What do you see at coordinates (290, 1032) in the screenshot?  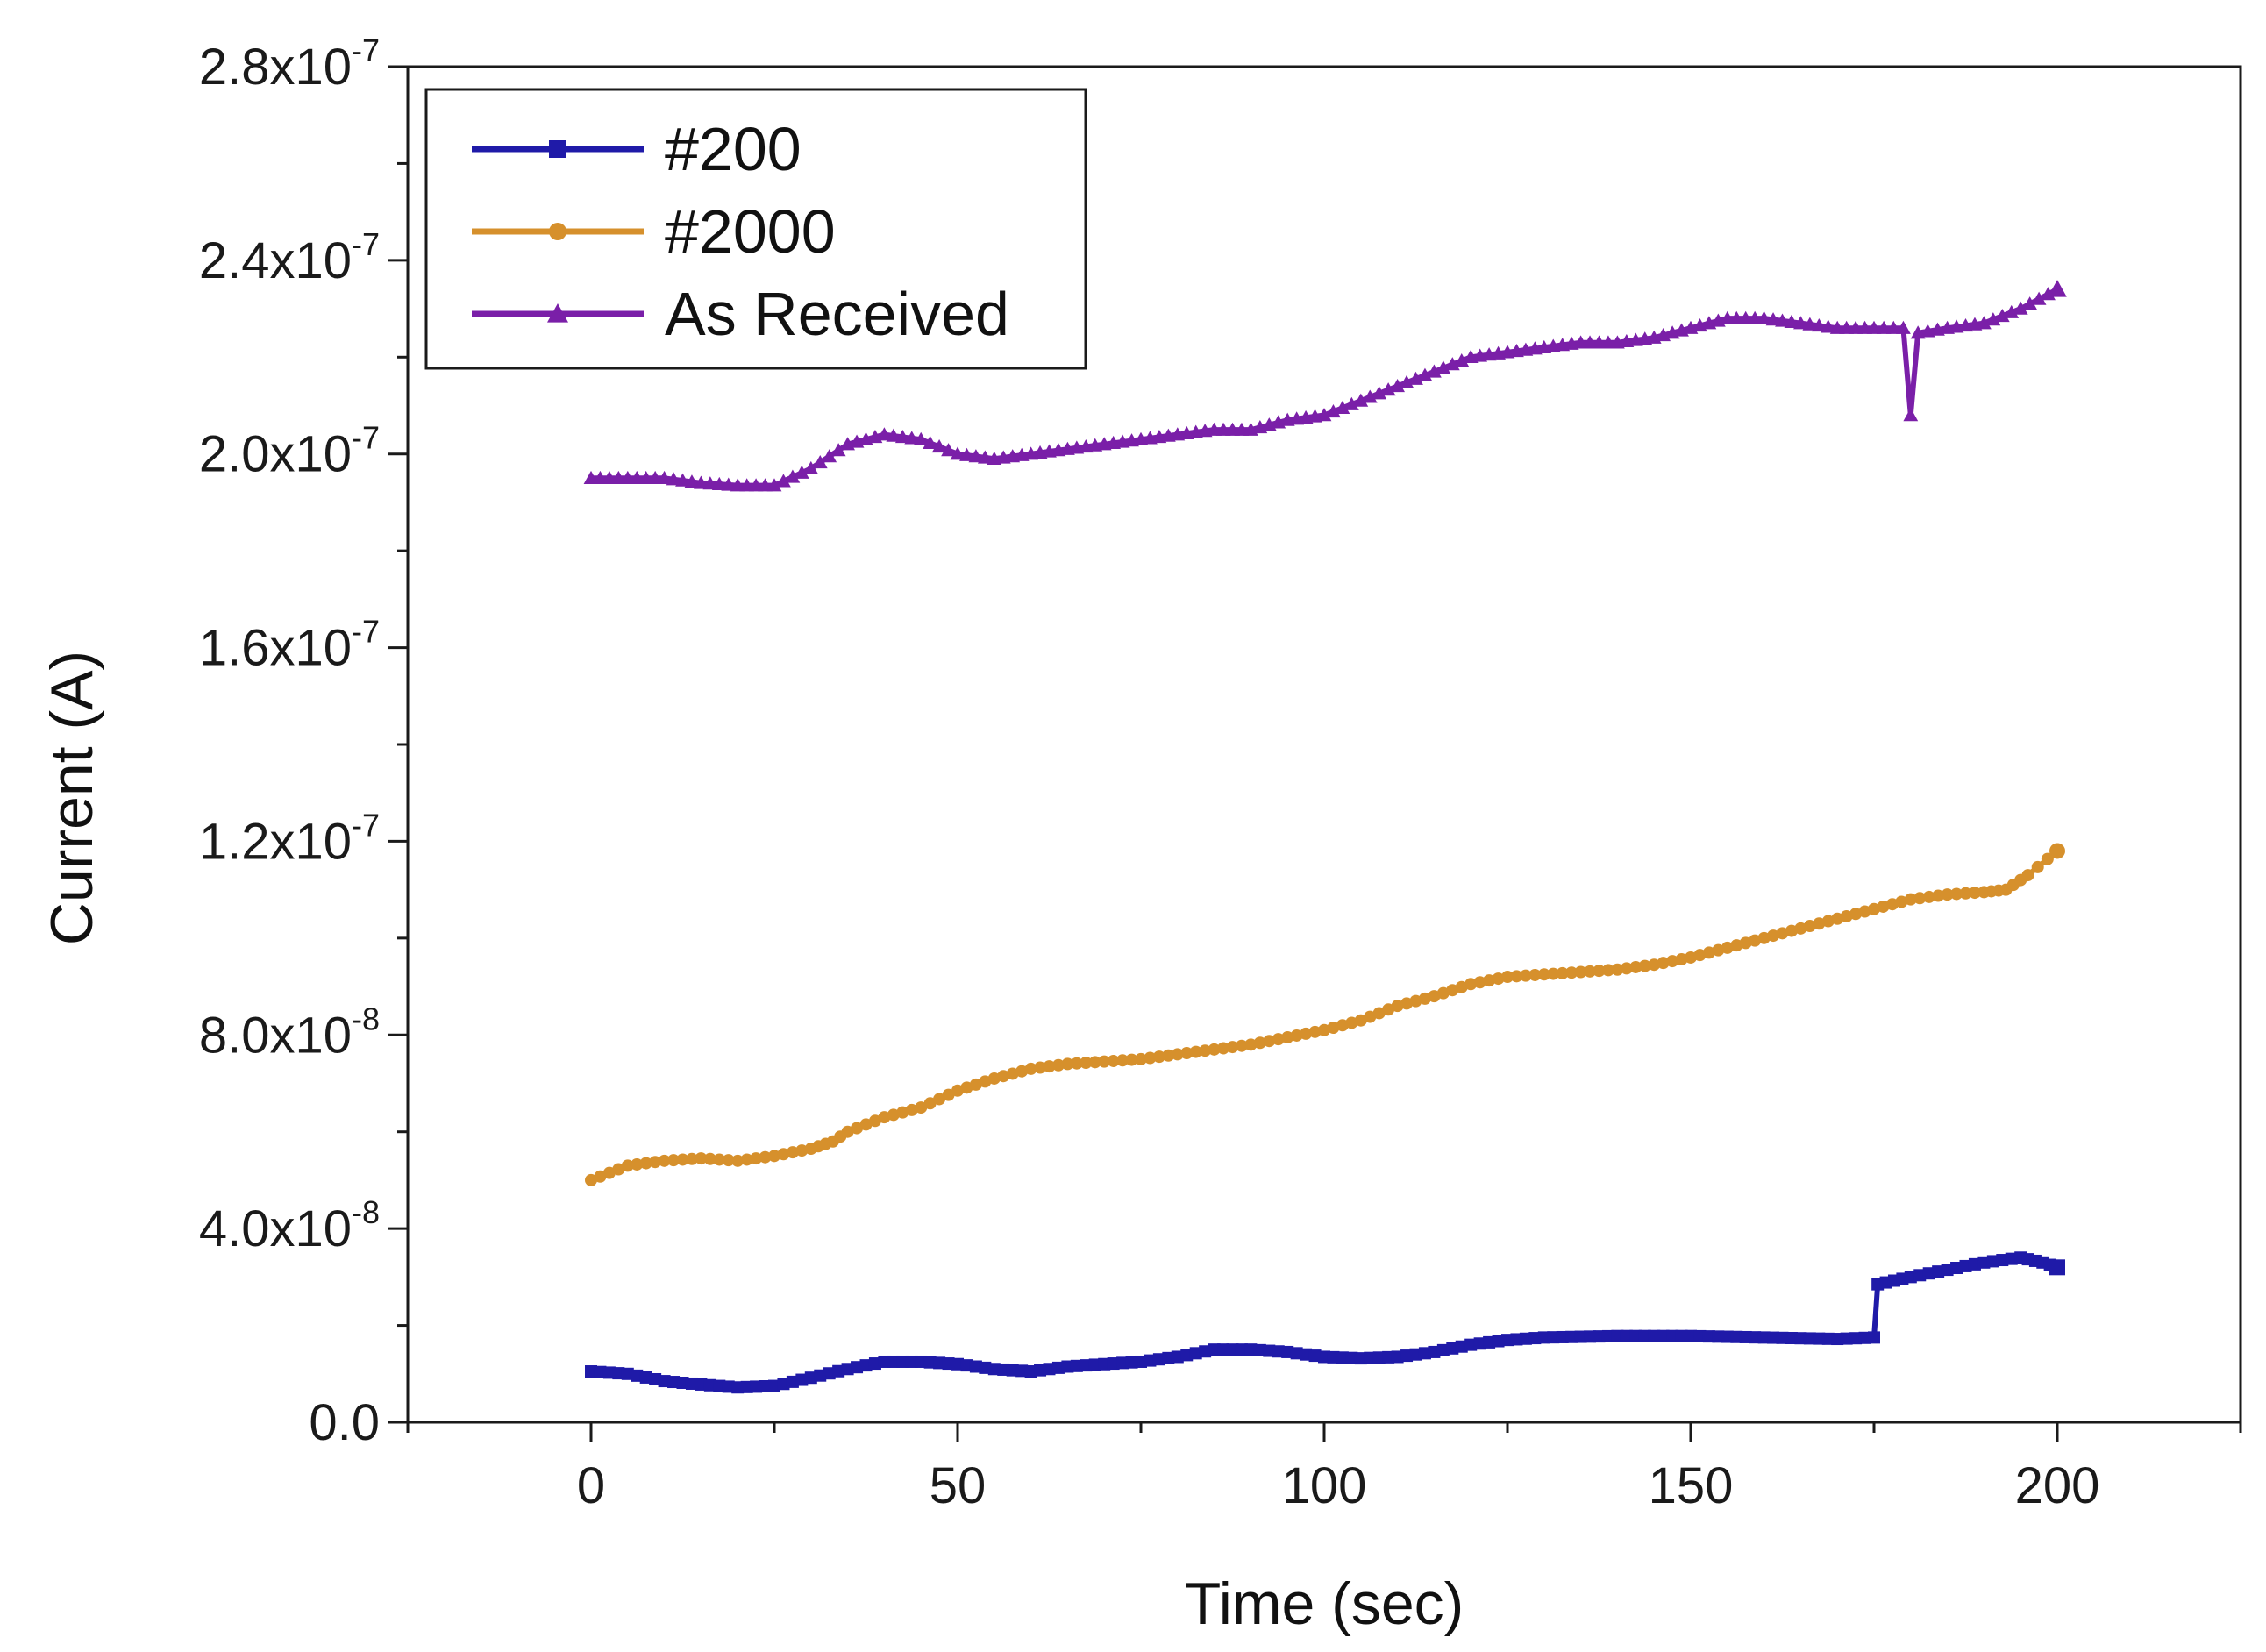 I see `y-tick-label: 8.0x10⁻⁸` at bounding box center [290, 1032].